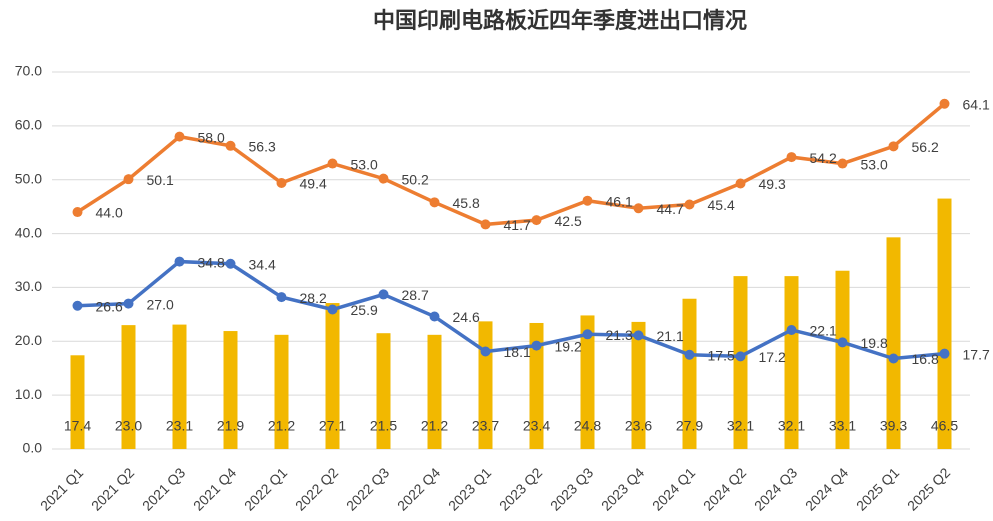 Image resolution: width=993 pixels, height=521 pixels. Describe the element at coordinates (976, 354) in the screenshot. I see `data-label: 17.7` at that location.